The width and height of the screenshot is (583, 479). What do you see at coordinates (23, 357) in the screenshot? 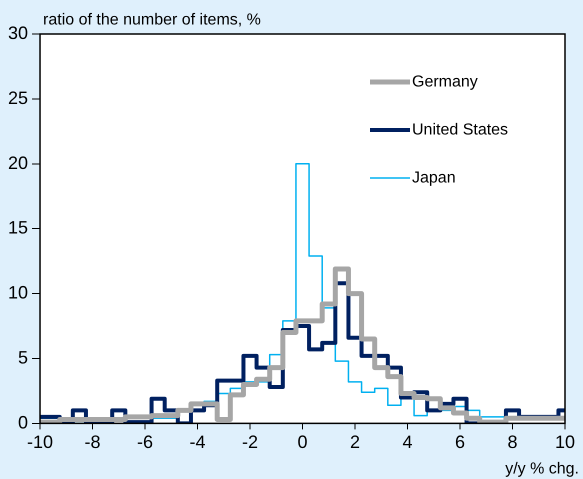
I see `y-tick-label: 5` at bounding box center [23, 357].